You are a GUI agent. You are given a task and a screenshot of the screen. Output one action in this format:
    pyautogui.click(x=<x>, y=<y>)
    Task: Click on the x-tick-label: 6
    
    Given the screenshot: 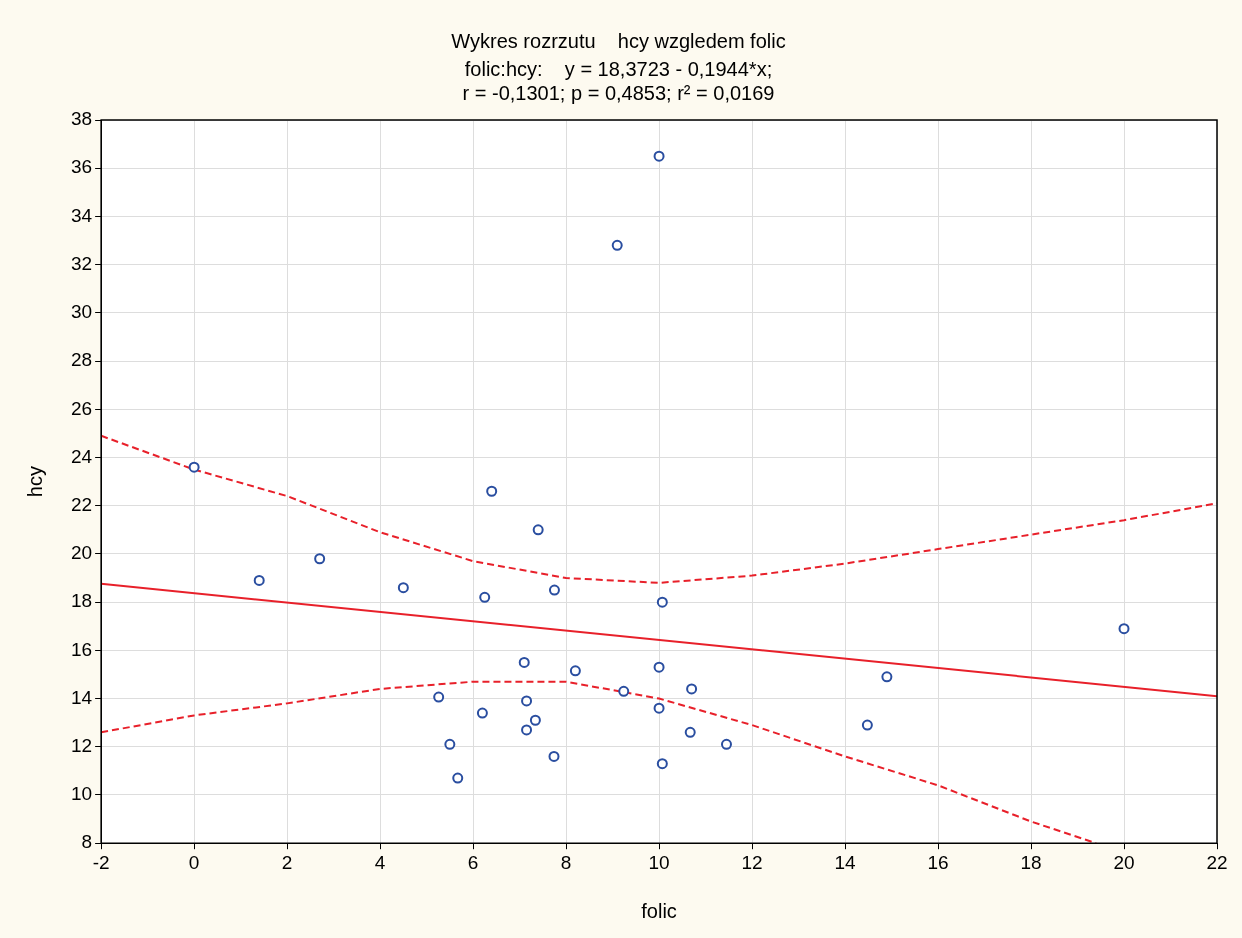 What is the action you would take?
    pyautogui.click(x=473, y=862)
    